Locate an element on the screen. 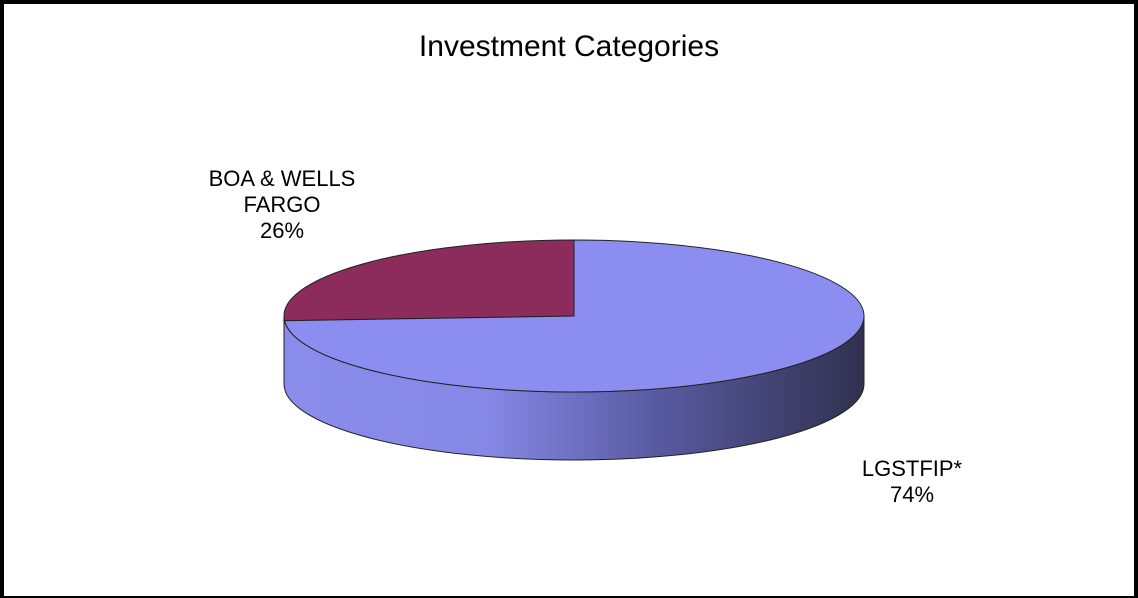 The height and width of the screenshot is (598, 1138). pie-slice-boa-wells-fargo is located at coordinates (429, 280).